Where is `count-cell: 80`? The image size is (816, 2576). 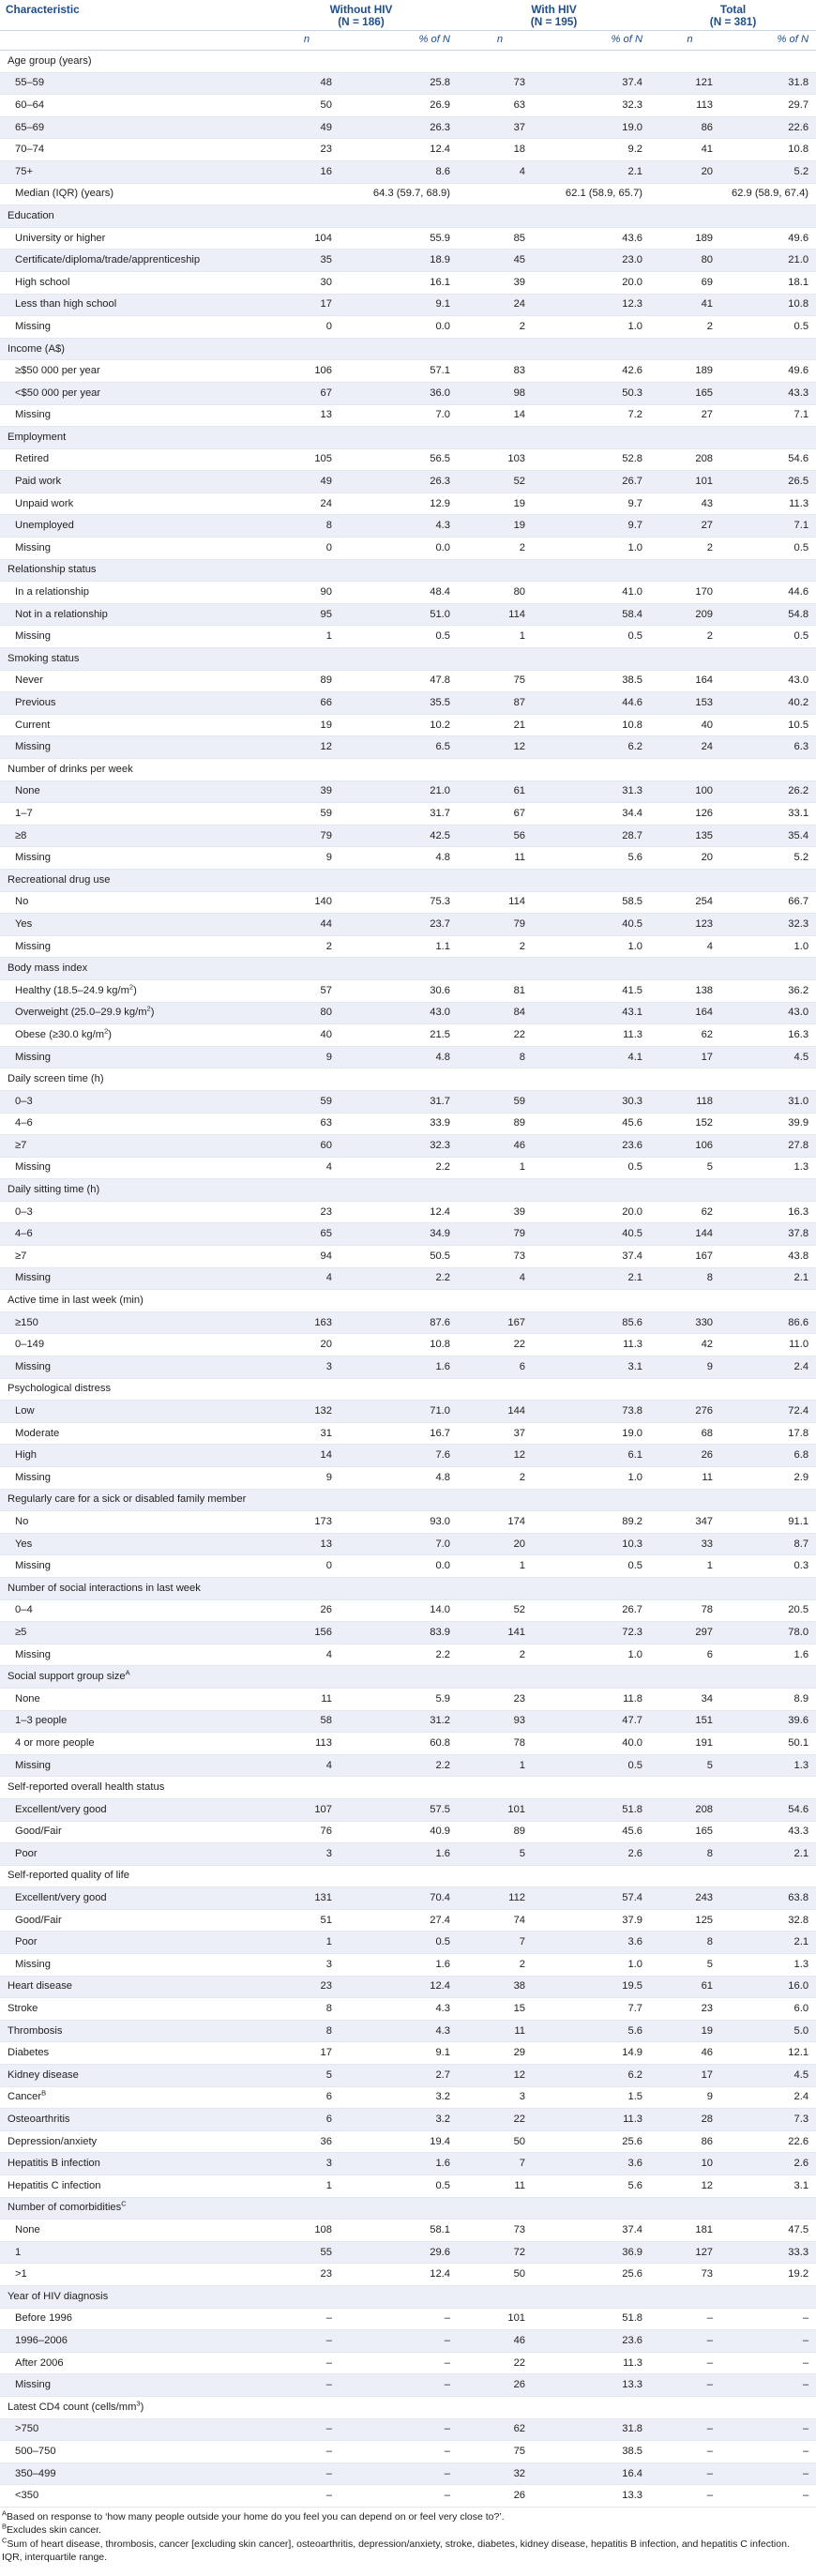 count-cell: 80 is located at coordinates (306, 1013).